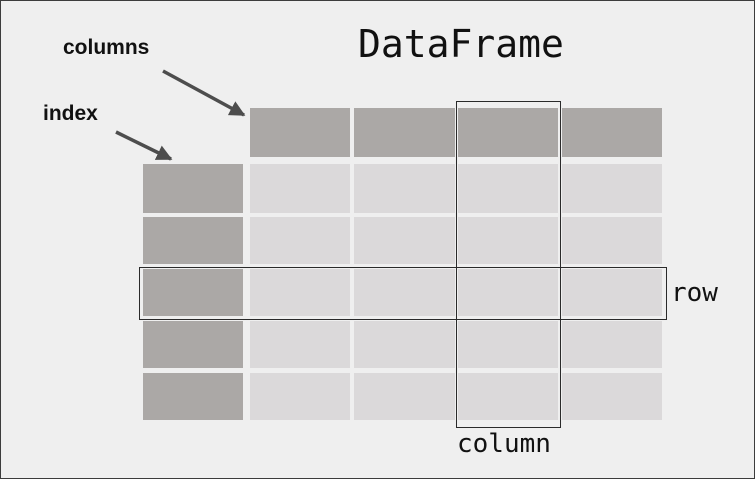  Describe the element at coordinates (461, 44) in the screenshot. I see `diagram-title: DataFrame` at that location.